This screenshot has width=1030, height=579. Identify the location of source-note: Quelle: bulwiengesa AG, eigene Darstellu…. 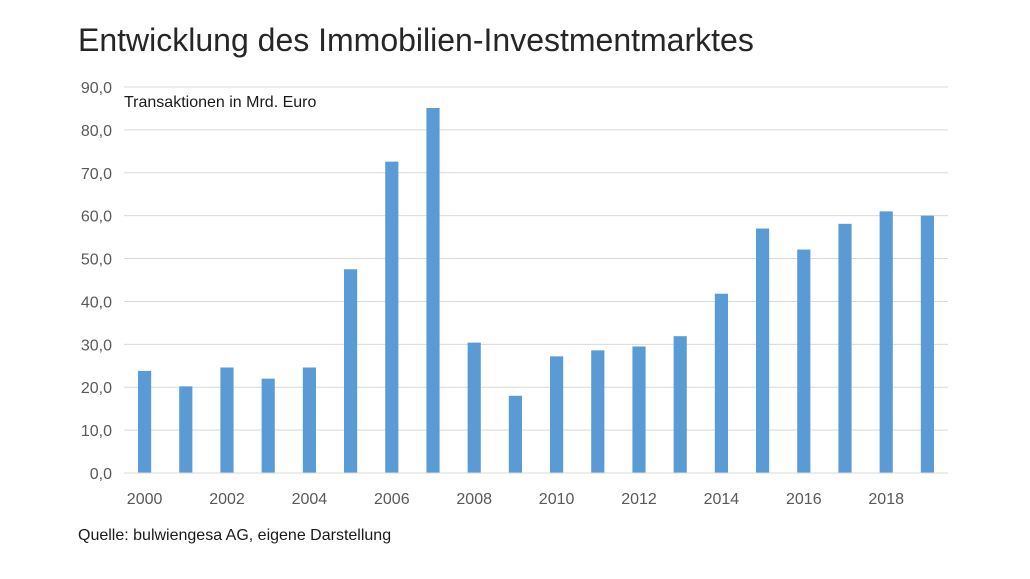
(235, 535).